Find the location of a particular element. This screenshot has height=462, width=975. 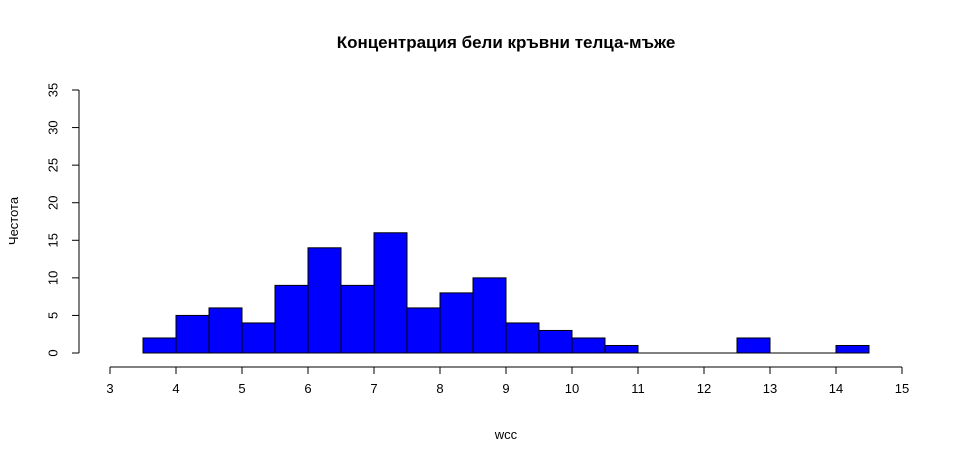

x-tick-label: 9 is located at coordinates (505, 388).